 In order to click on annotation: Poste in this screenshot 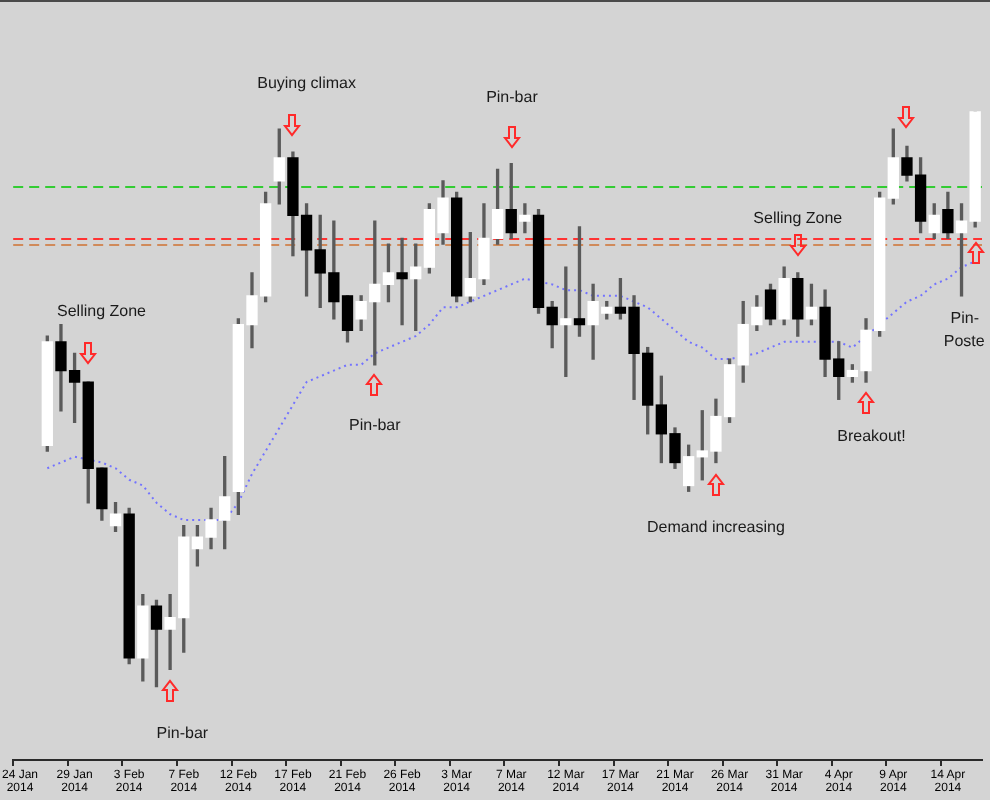, I will do `click(964, 341)`.